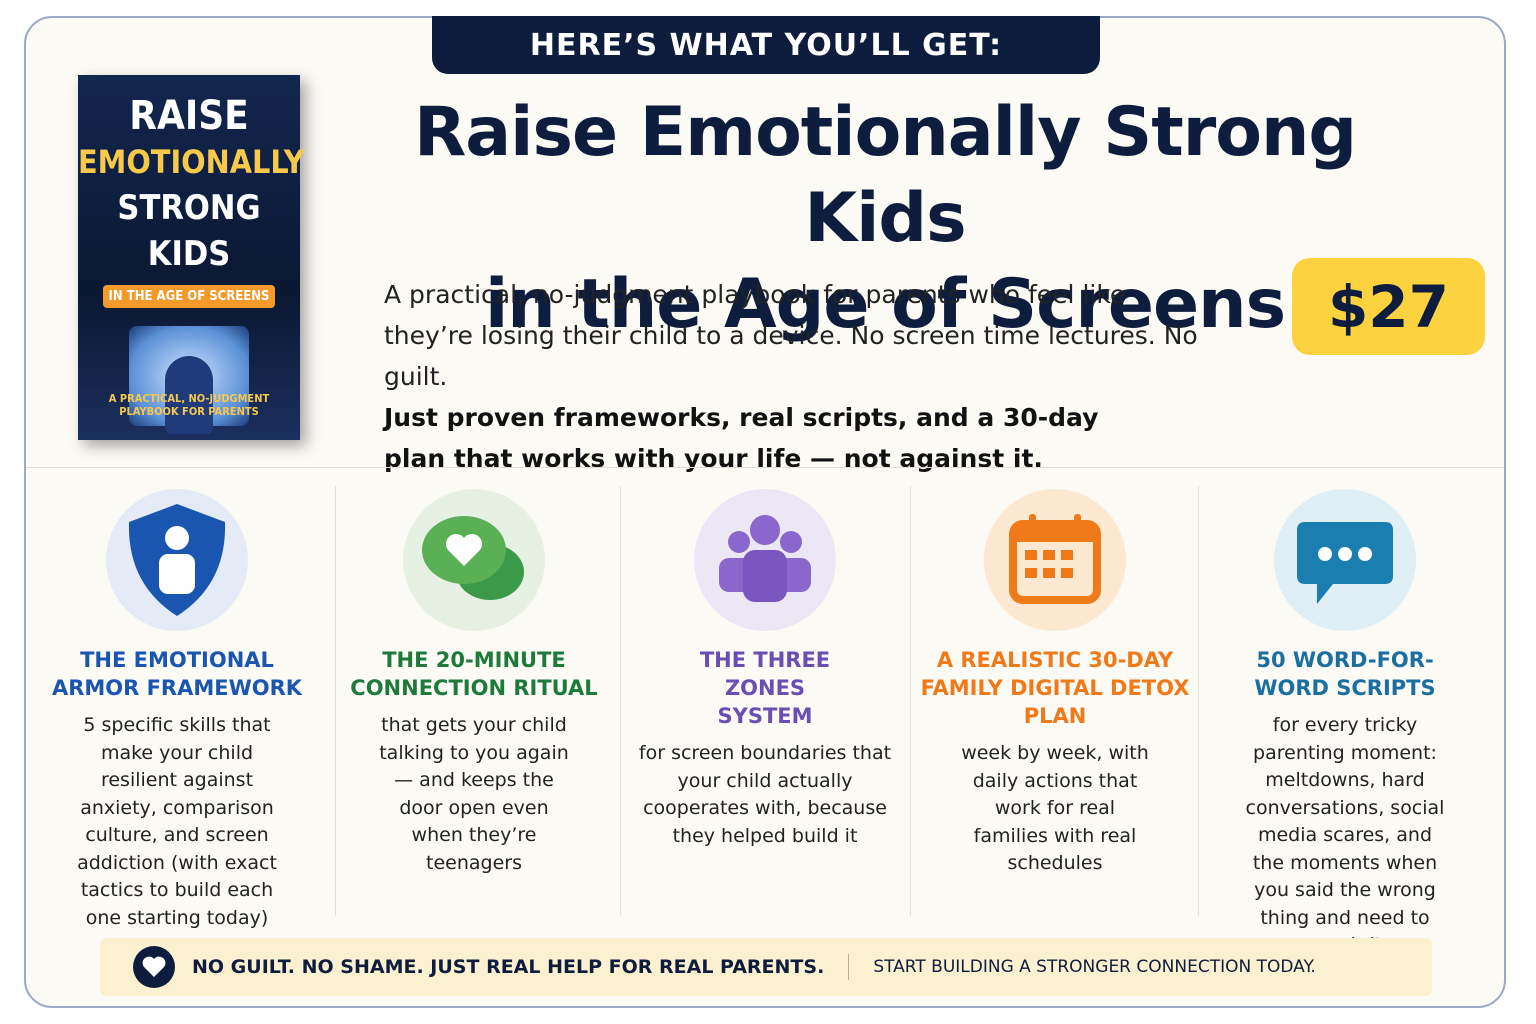  I want to click on headline-line: in the Age of Screens, so click(885, 304).